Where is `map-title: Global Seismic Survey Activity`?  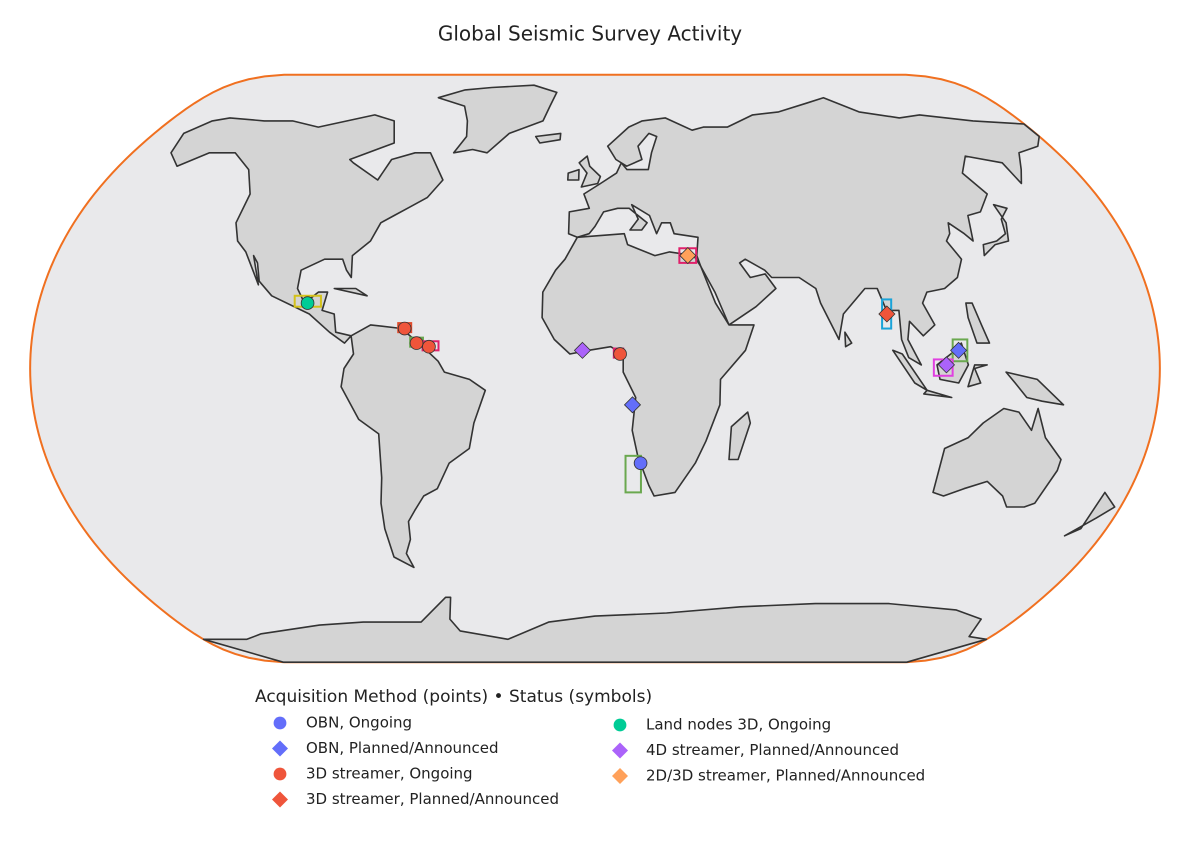
map-title: Global Seismic Survey Activity is located at coordinates (590, 34).